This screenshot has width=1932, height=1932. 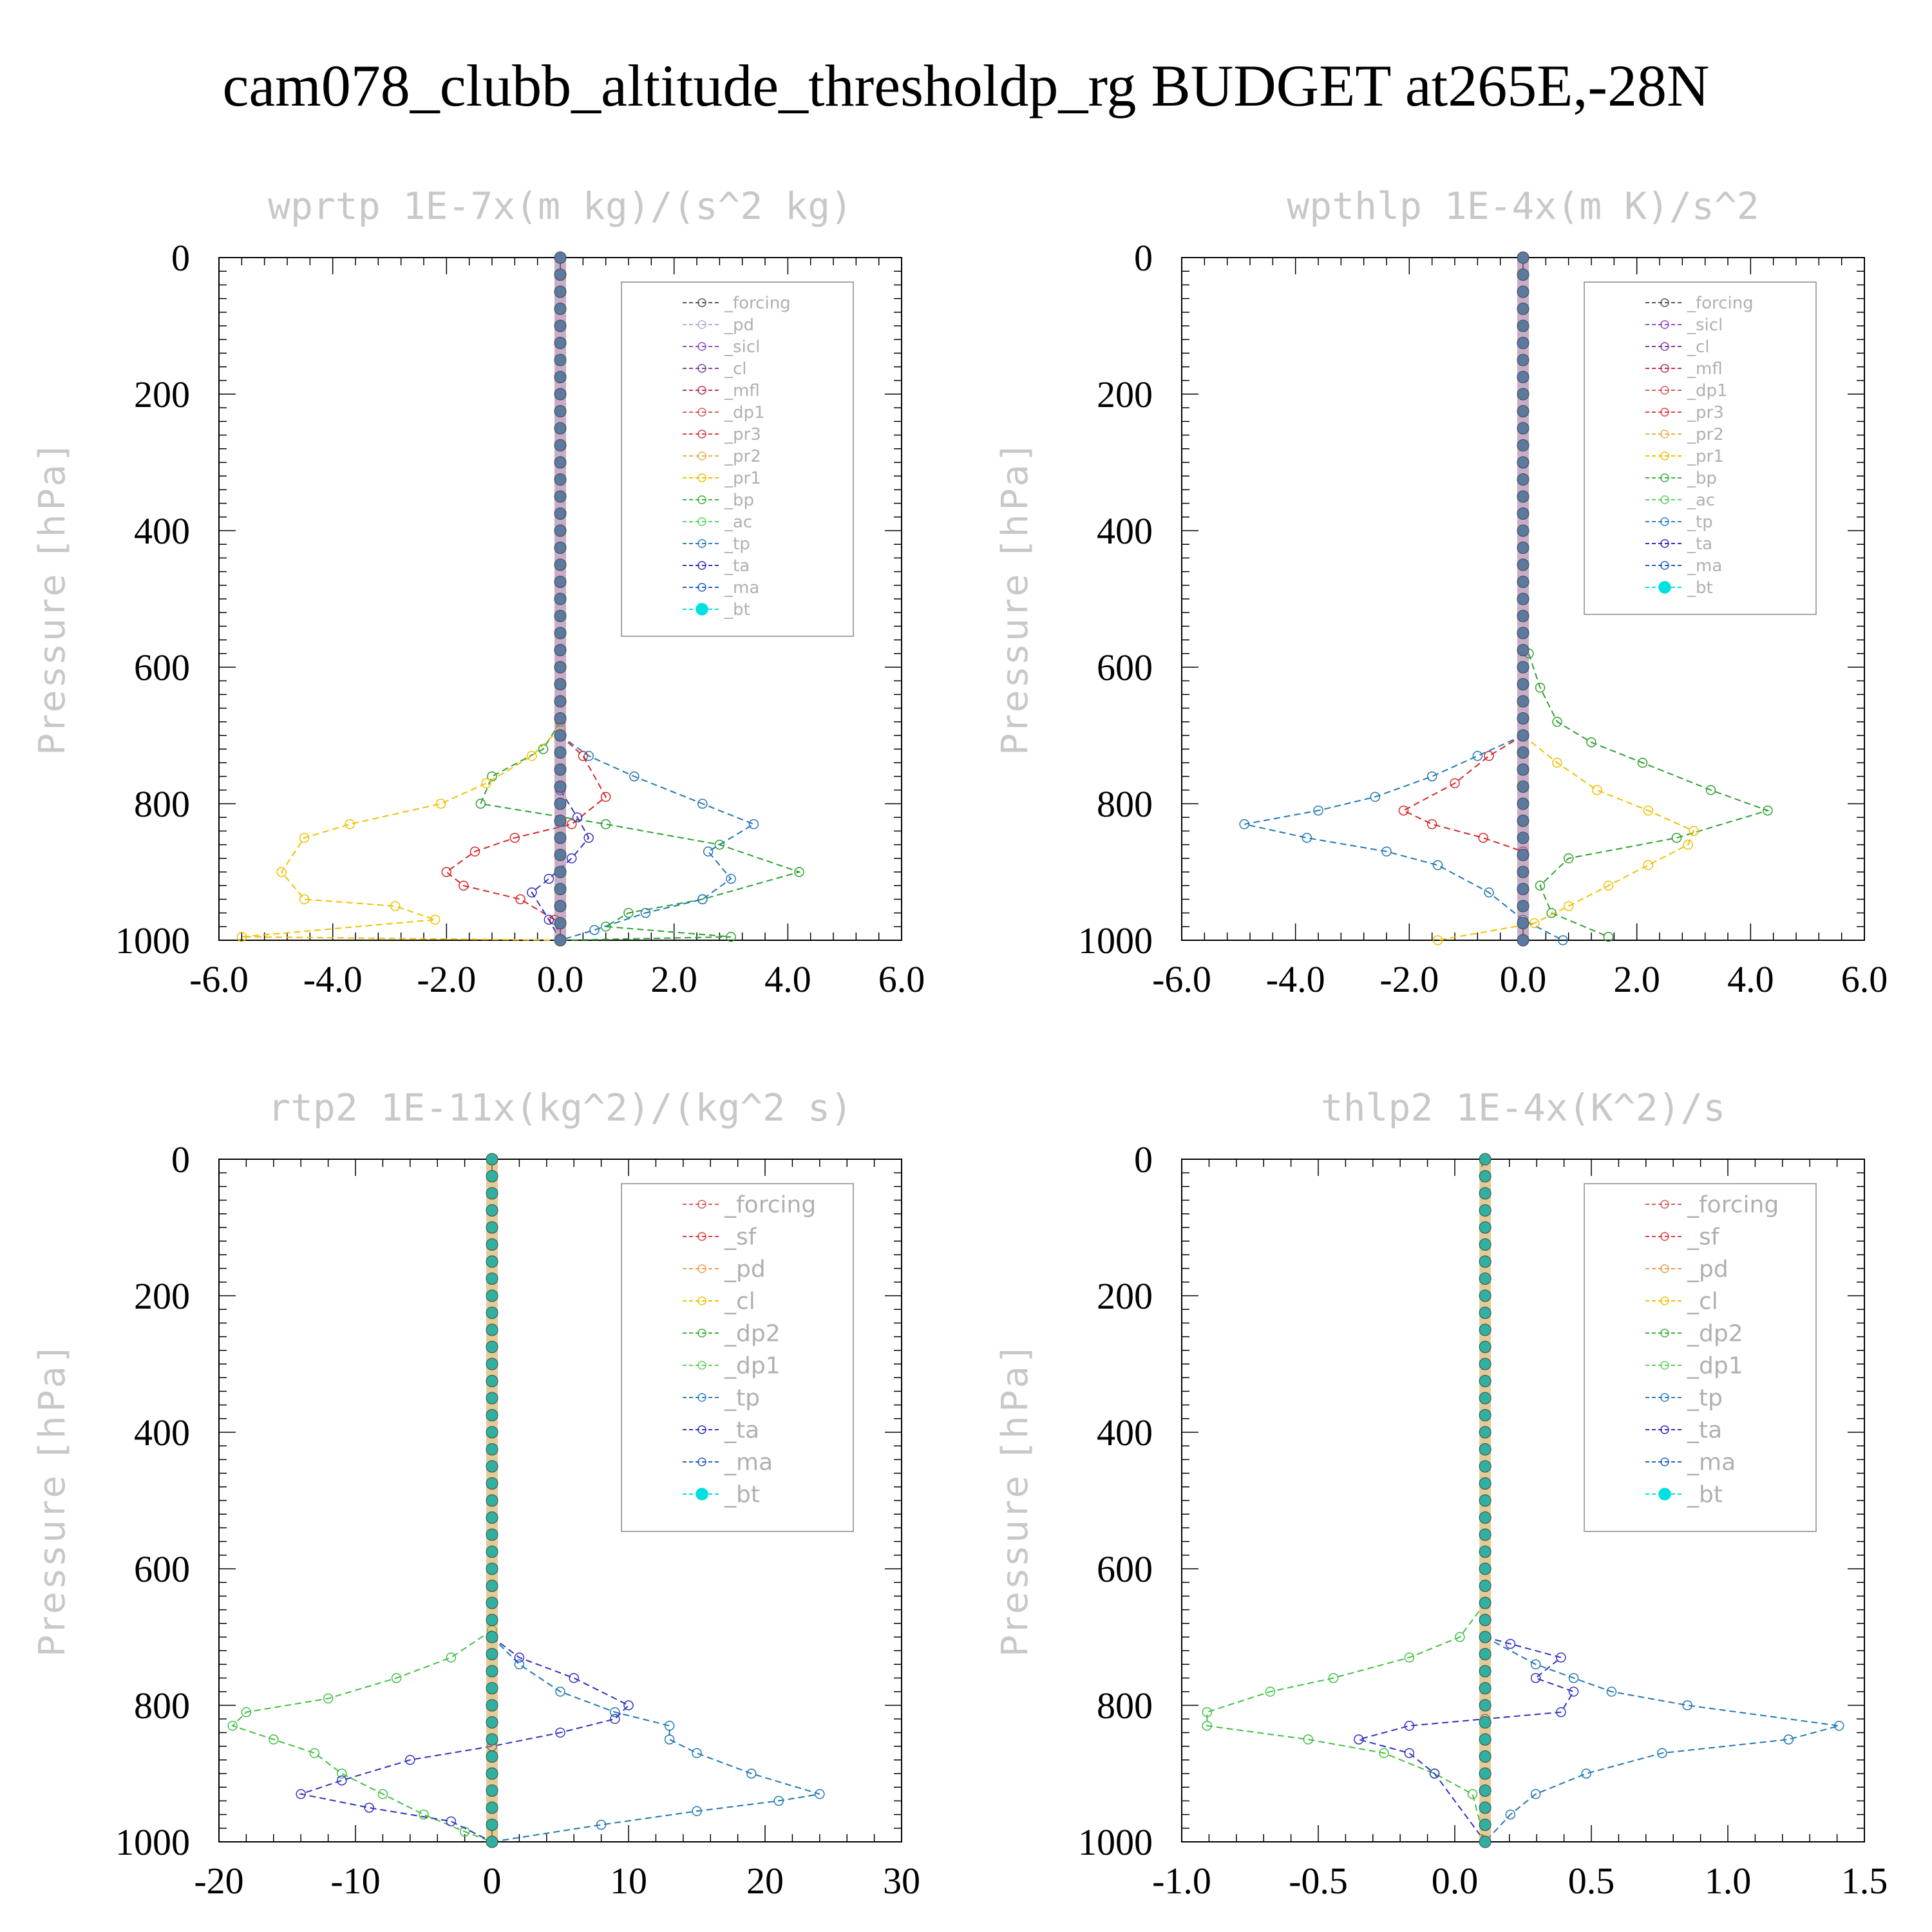 I want to click on x-tick-label: 4.0, so click(x=1750, y=979).